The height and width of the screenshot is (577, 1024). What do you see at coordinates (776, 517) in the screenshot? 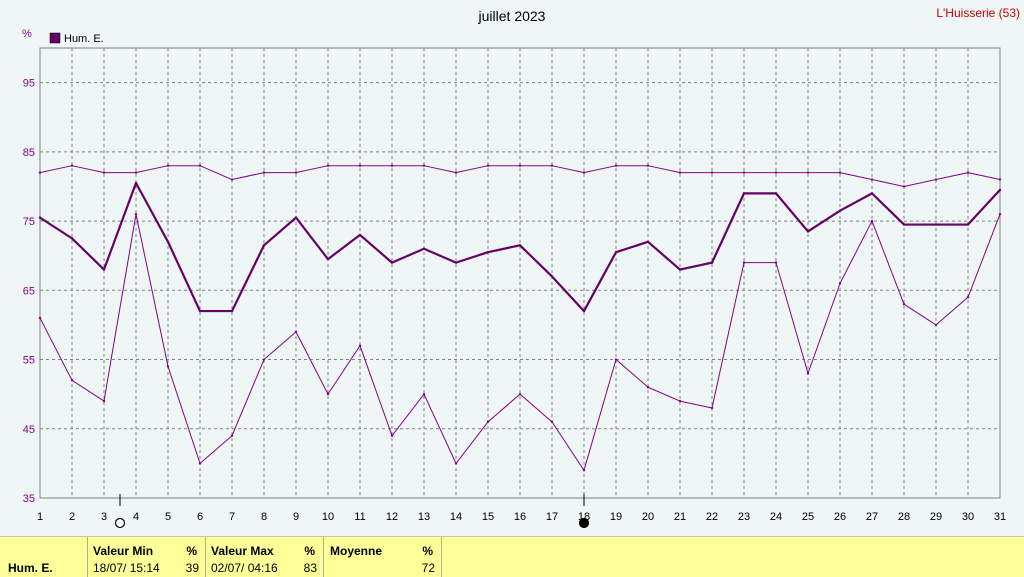
I see `x-tick-label: 24` at bounding box center [776, 517].